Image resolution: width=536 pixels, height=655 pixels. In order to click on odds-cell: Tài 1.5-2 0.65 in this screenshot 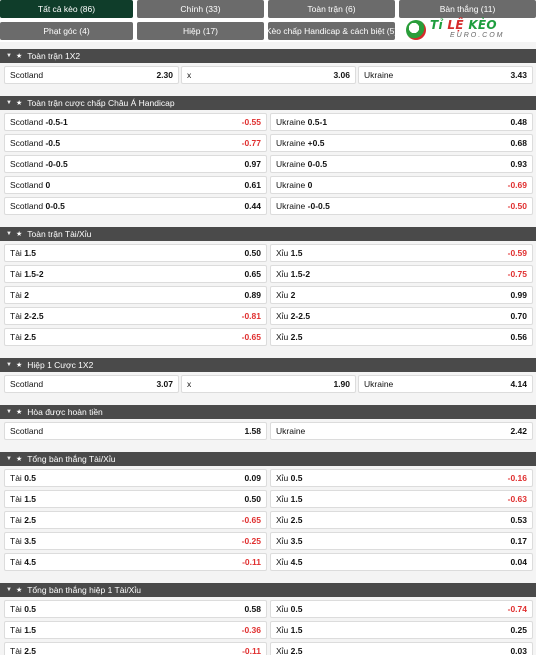, I will do `click(135, 274)`.